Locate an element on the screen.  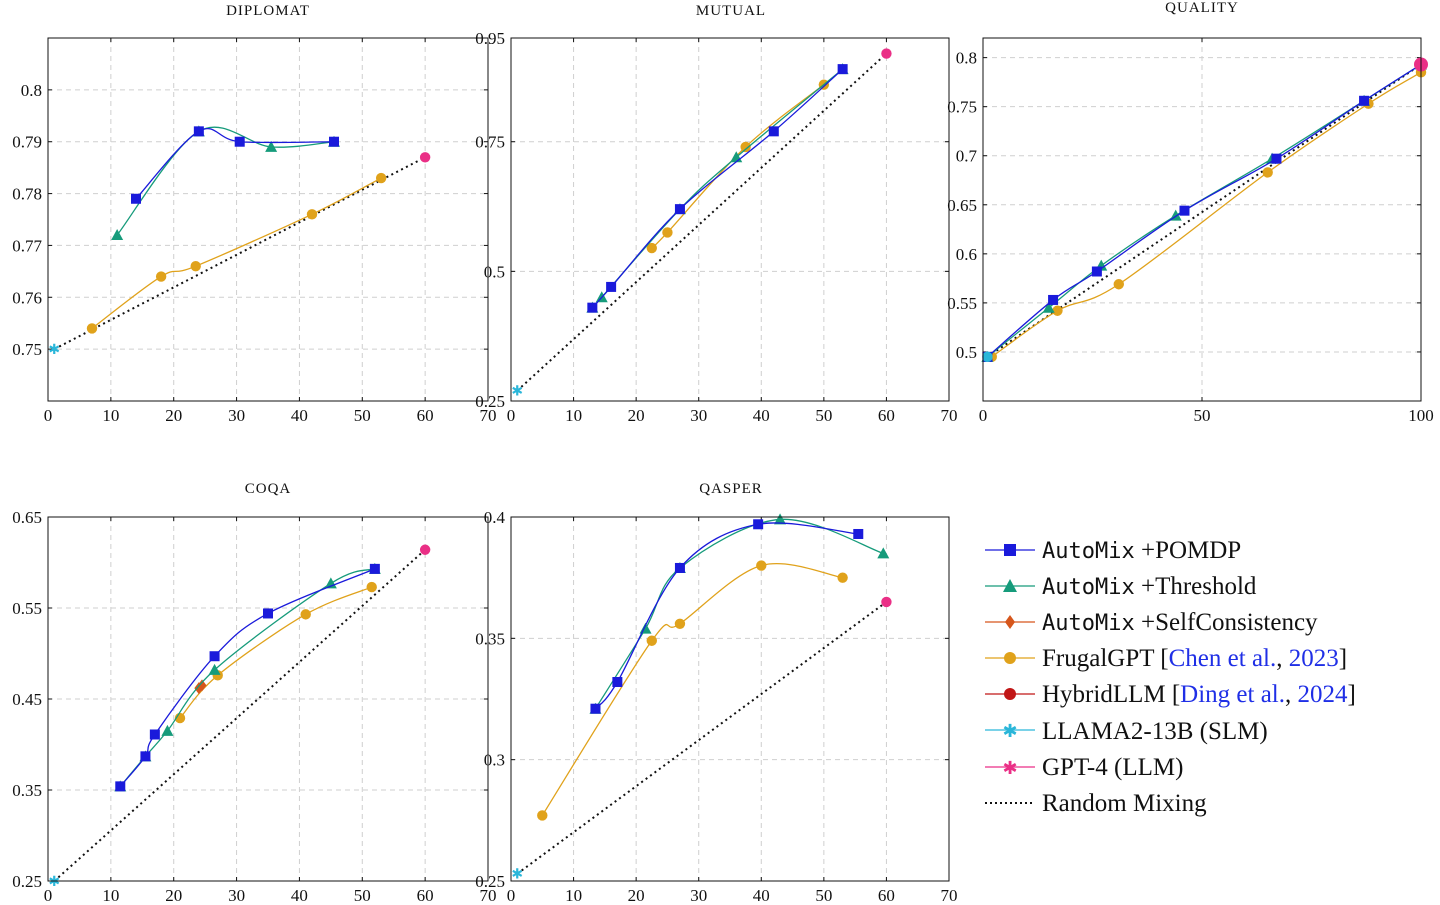
legend-pre: HybridLLM [ is located at coordinates (1111, 694).